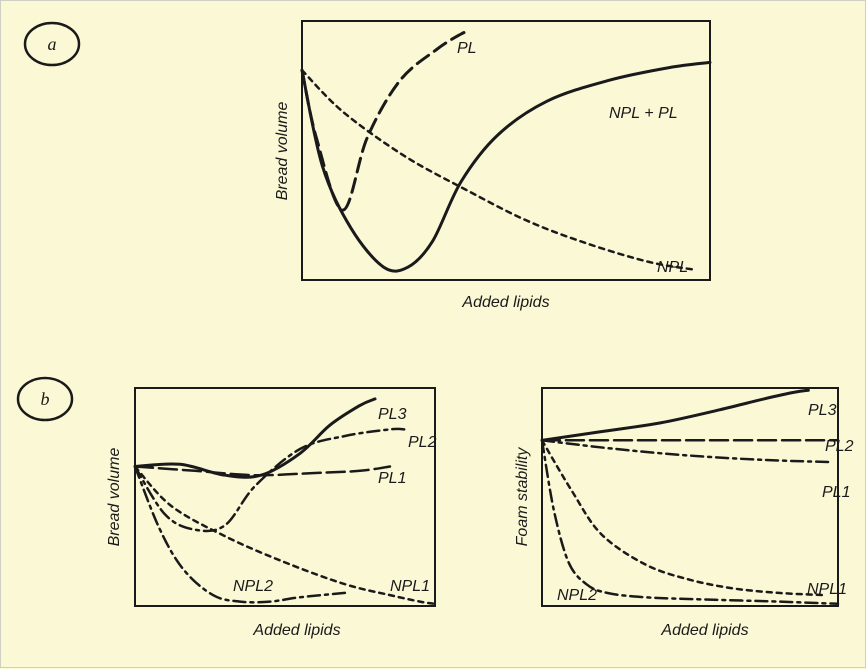 The image size is (866, 669). What do you see at coordinates (392, 478) in the screenshot?
I see `label-bl-pl1: PL1` at bounding box center [392, 478].